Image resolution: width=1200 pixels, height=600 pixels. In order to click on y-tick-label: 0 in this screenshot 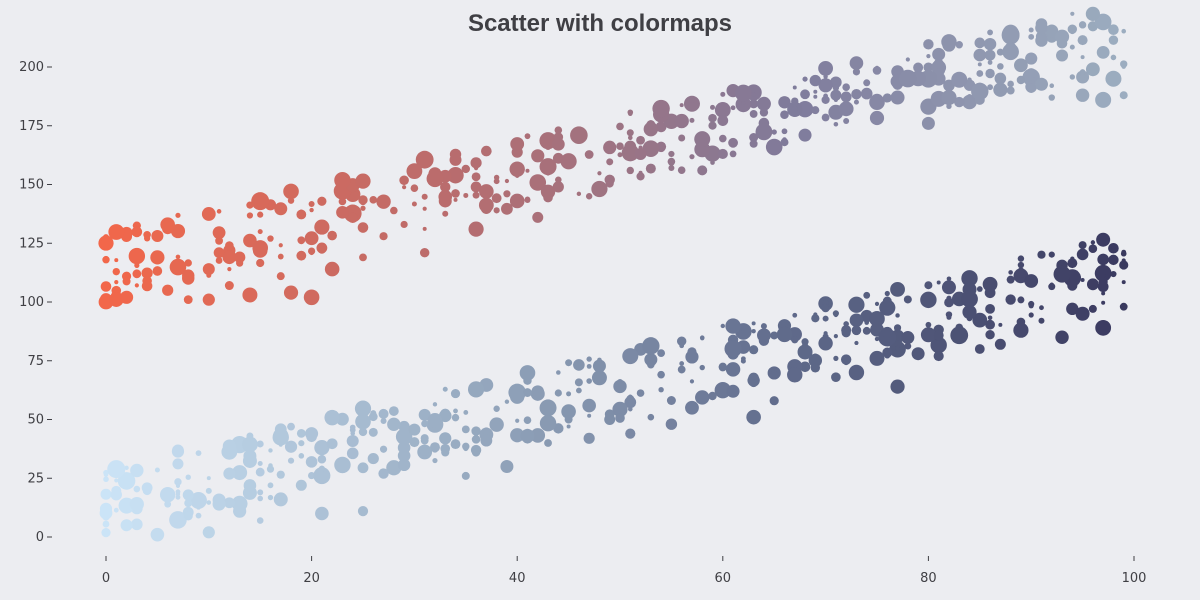, I will do `click(40, 537)`.